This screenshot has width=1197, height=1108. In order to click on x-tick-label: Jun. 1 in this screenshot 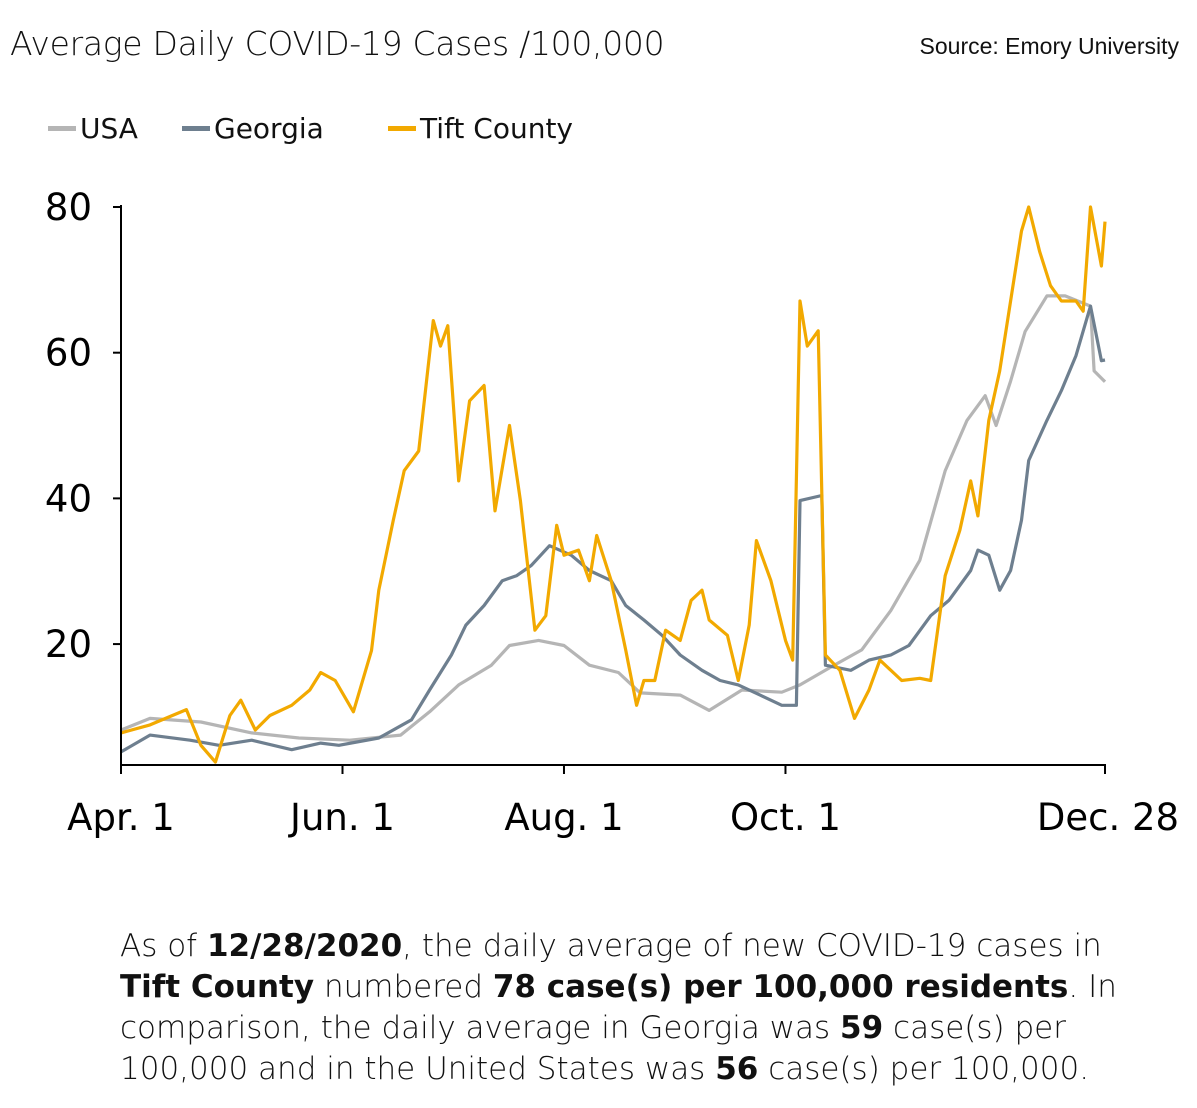, I will do `click(341, 817)`.